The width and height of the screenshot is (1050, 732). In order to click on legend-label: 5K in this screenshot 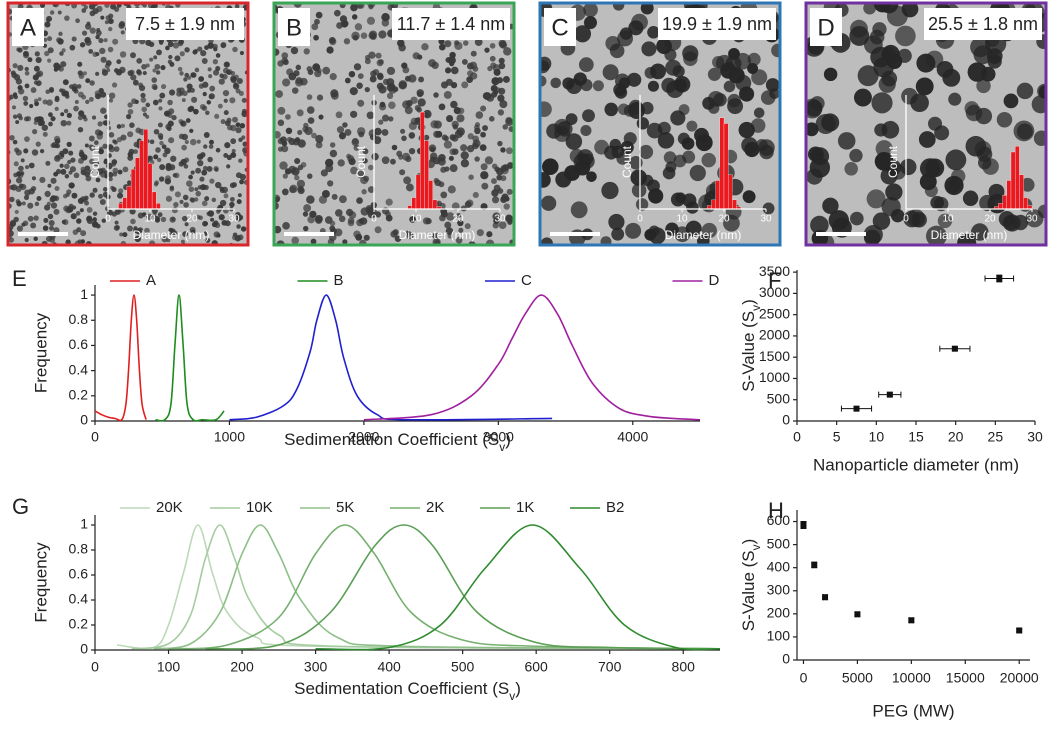, I will do `click(345, 507)`.